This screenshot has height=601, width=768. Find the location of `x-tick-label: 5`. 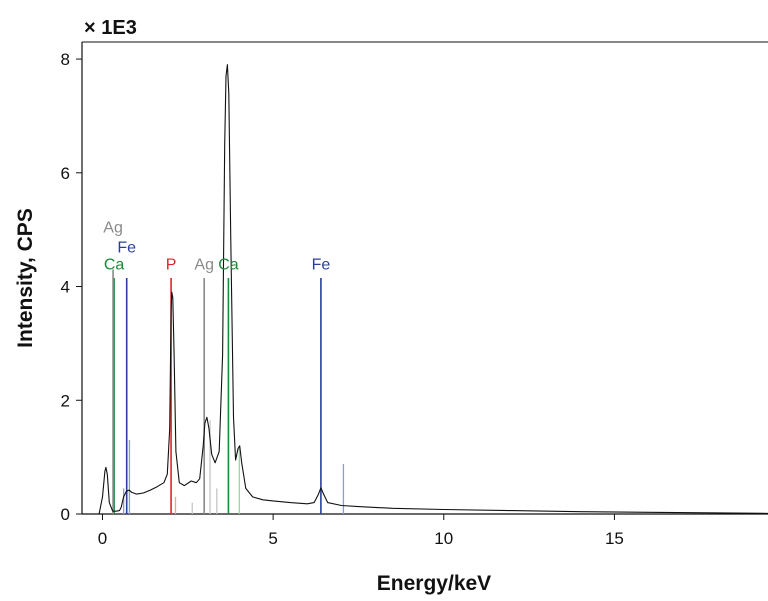

x-tick-label: 5 is located at coordinates (272, 538).